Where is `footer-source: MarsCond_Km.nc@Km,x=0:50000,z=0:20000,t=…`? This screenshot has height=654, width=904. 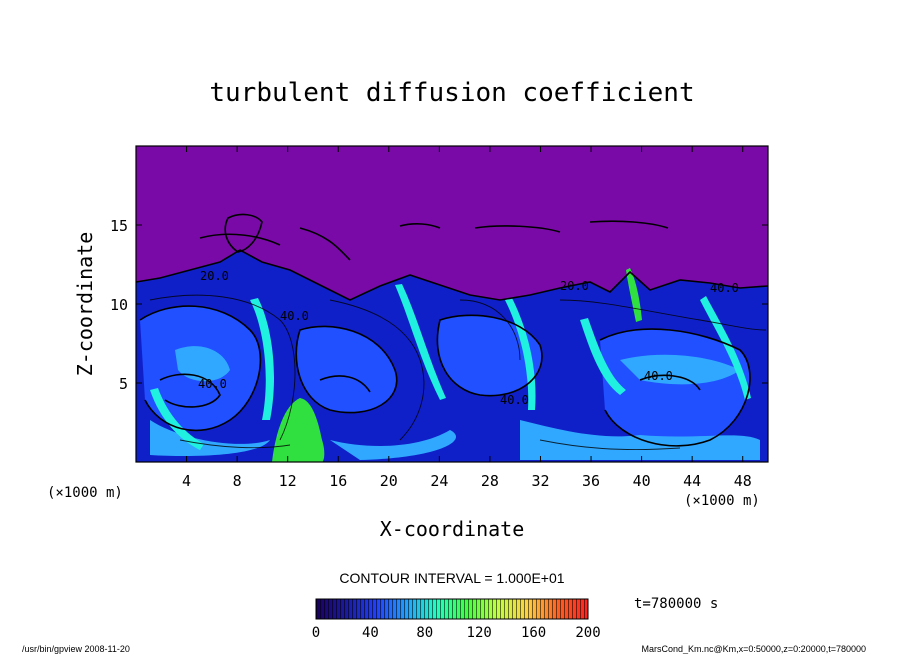 footer-source: MarsCond_Km.nc@Km,x=0:50000,z=0:20000,t=… is located at coordinates (753, 649).